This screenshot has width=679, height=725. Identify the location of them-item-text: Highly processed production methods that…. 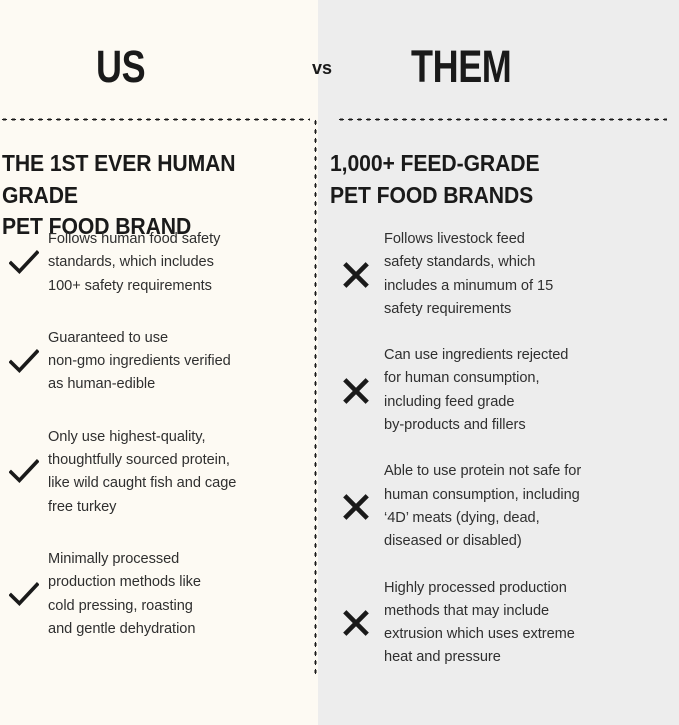
(479, 622).